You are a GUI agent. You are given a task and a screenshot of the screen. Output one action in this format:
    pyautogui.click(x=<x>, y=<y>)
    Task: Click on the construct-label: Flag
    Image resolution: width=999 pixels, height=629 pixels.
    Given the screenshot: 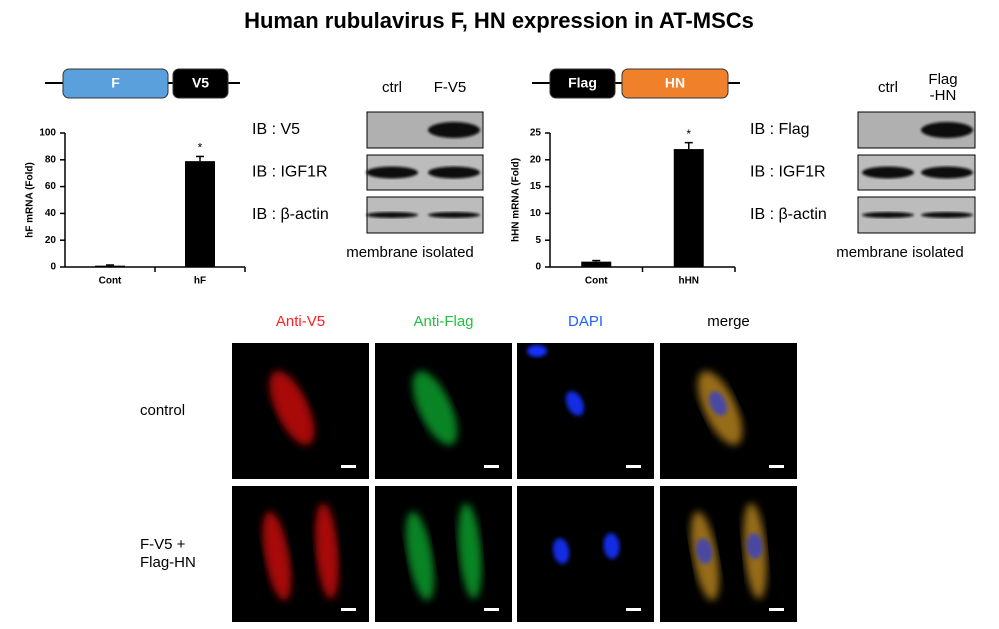 What is the action you would take?
    pyautogui.click(x=582, y=83)
    